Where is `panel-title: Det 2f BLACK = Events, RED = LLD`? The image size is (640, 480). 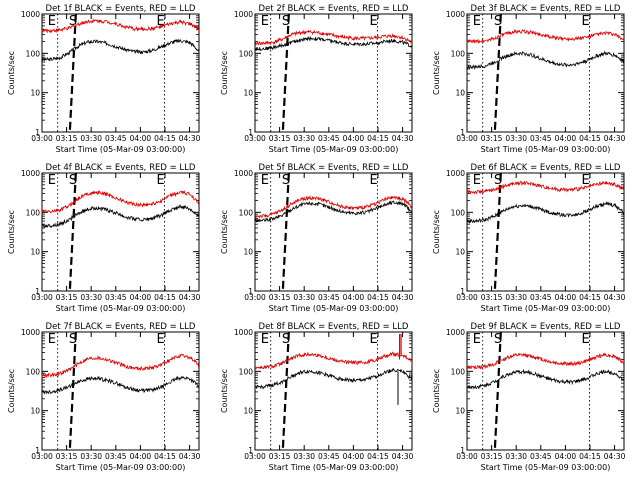
panel-title: Det 2f BLACK = Events, RED = LLD is located at coordinates (334, 9).